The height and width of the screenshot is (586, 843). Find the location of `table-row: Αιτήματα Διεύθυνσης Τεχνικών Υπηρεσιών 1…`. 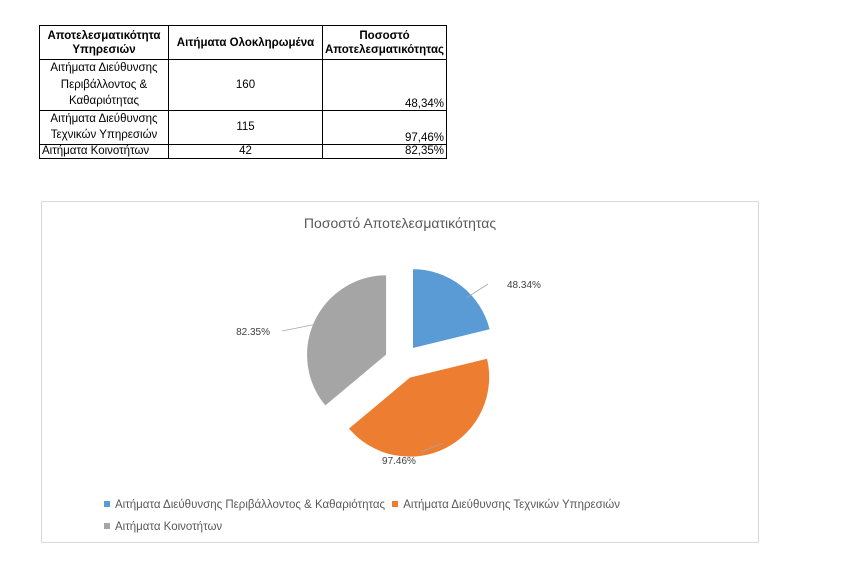

table-row: Αιτήματα Διεύθυνσης Τεχνικών Υπηρεσιών 1… is located at coordinates (243, 127).